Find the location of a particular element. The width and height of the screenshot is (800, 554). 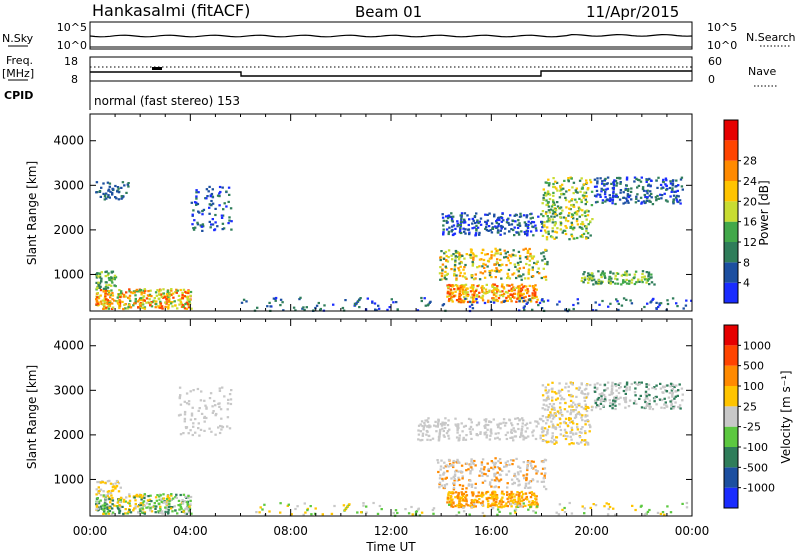

velocity-ylabel: Slant Range [km] is located at coordinates (32, 417).